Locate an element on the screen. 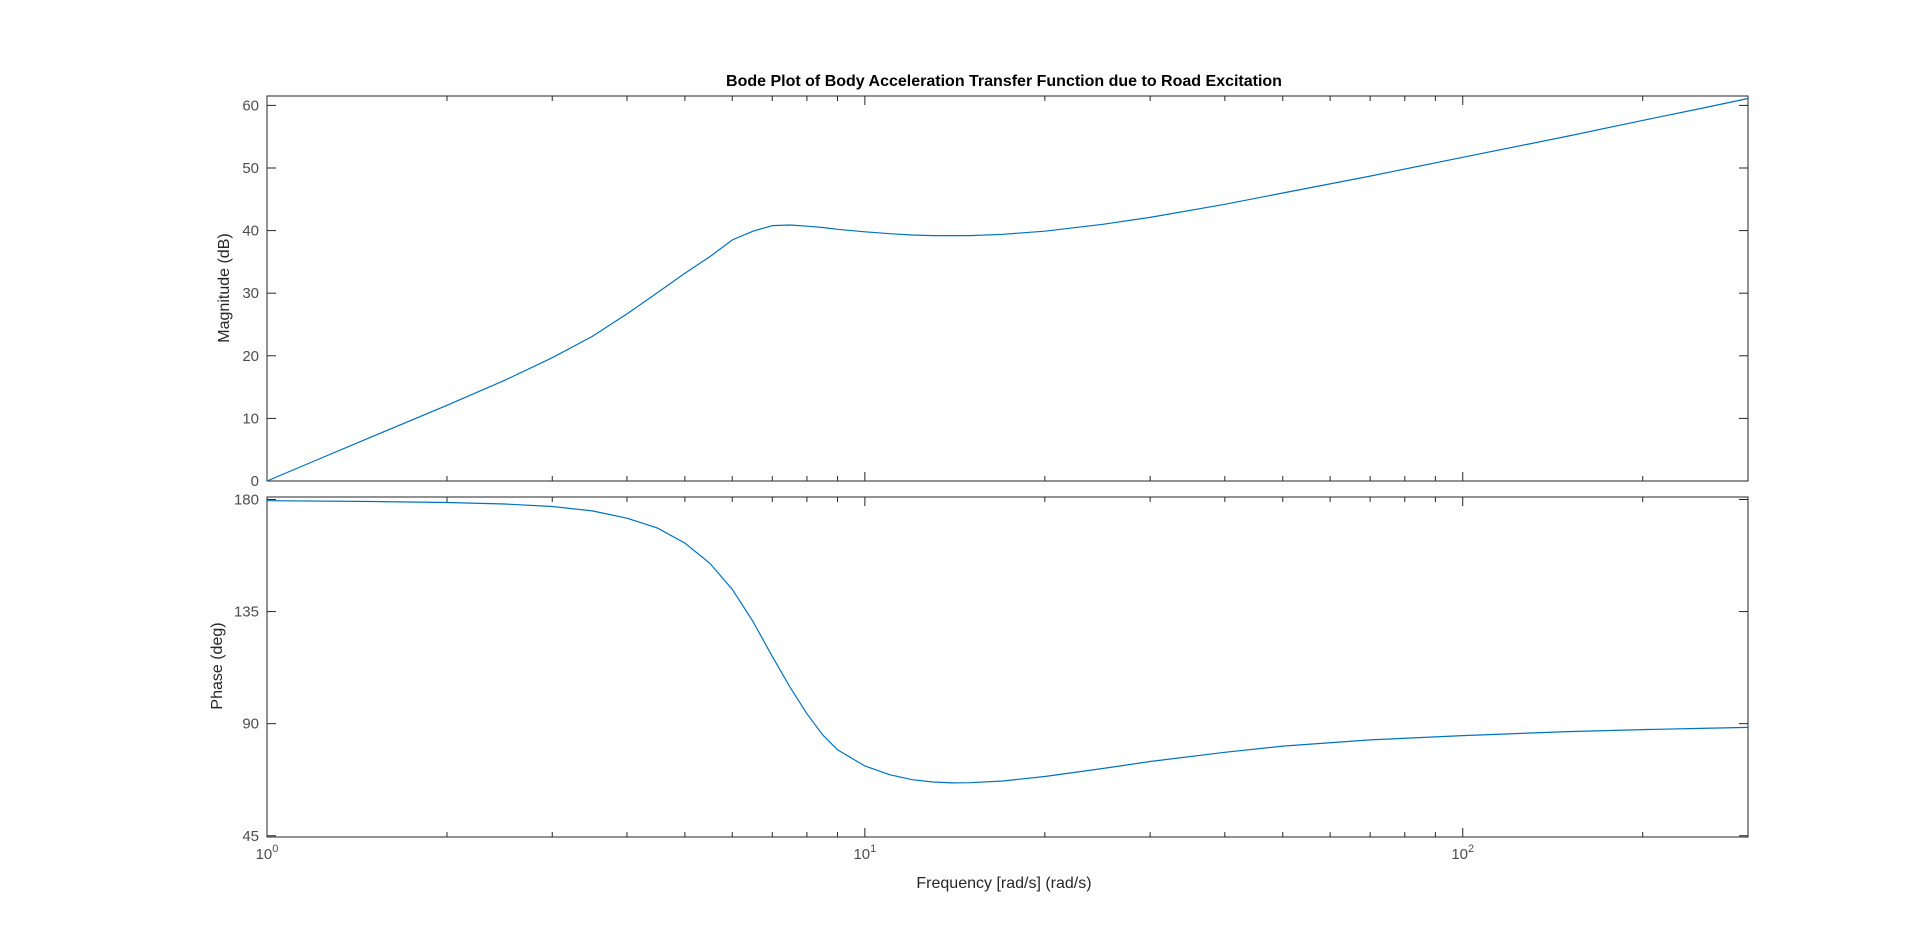 The image size is (1920, 941). frequency-x-tick-label: 10² is located at coordinates (1462, 853).